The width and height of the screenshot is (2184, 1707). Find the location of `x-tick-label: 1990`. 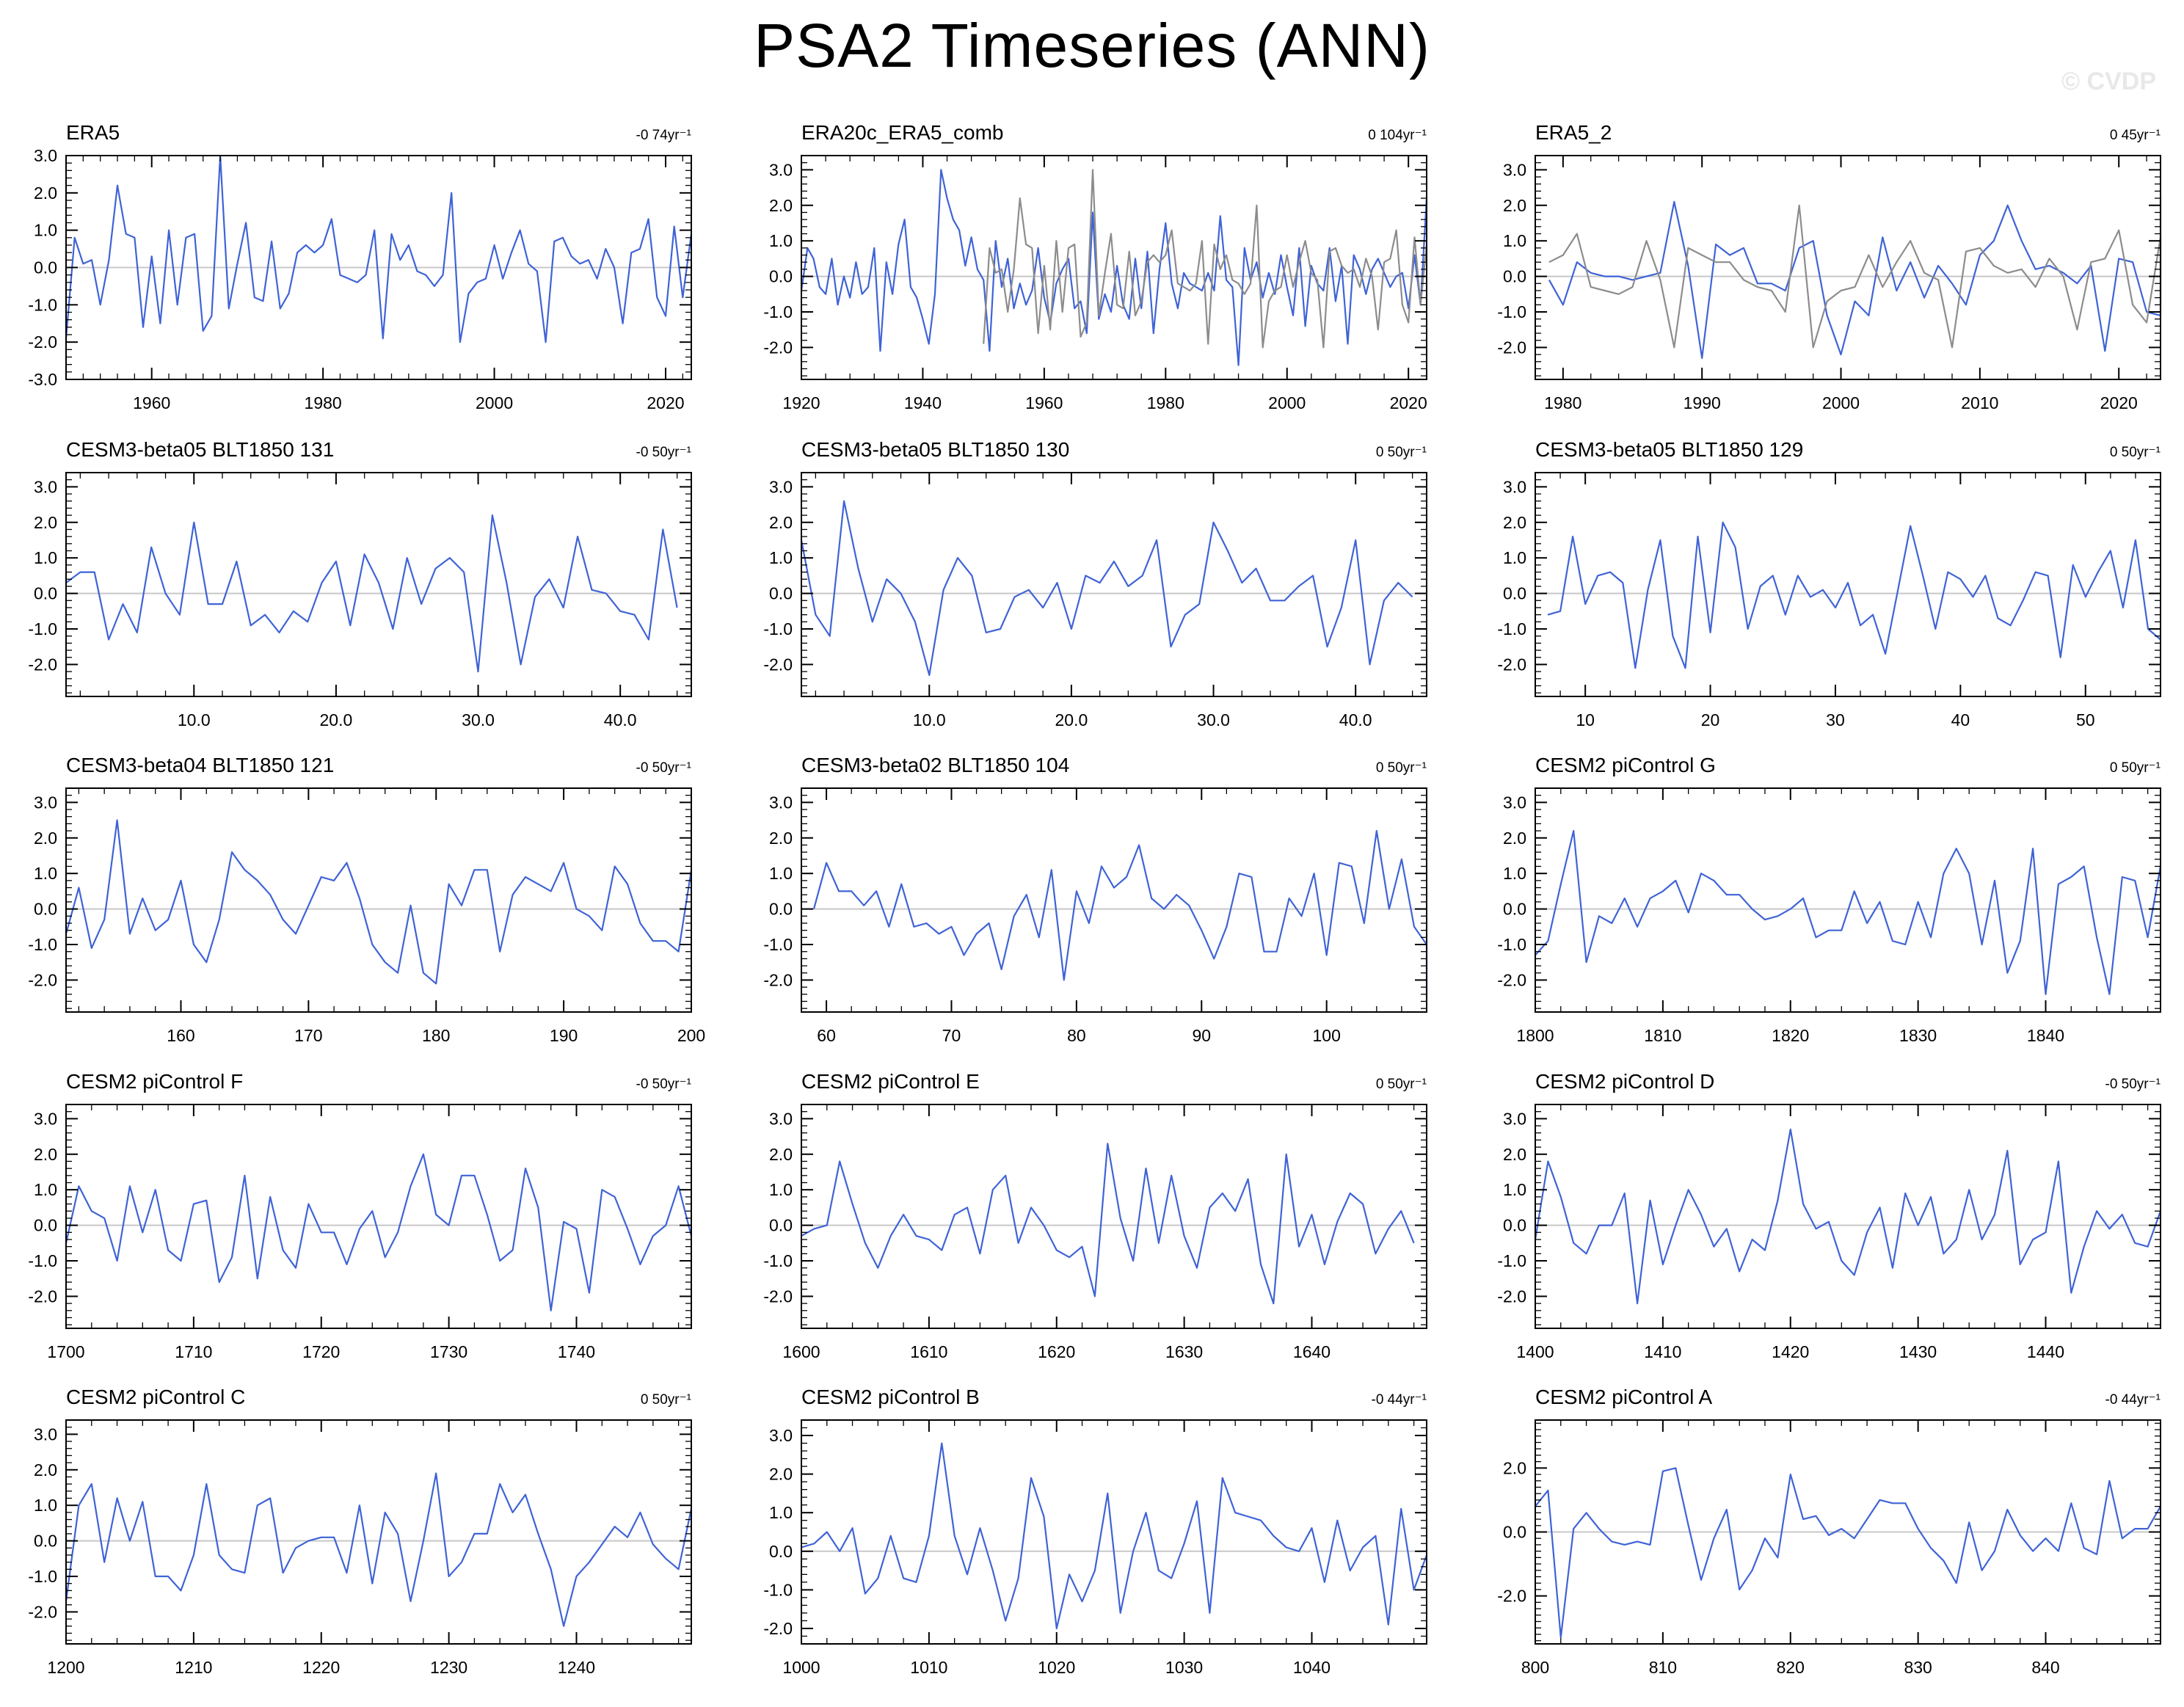

x-tick-label: 1990 is located at coordinates (1703, 402).